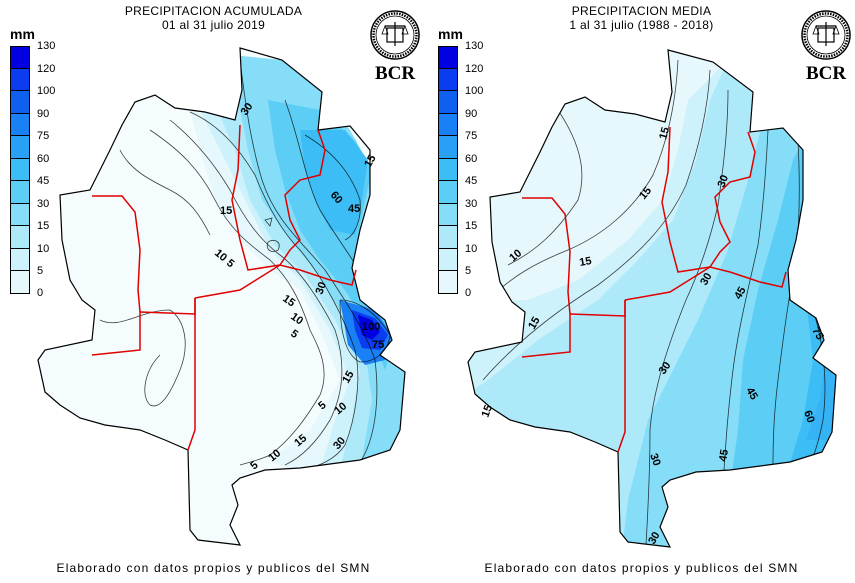 This screenshot has width=855, height=583. I want to click on contour-label: 100, so click(371, 327).